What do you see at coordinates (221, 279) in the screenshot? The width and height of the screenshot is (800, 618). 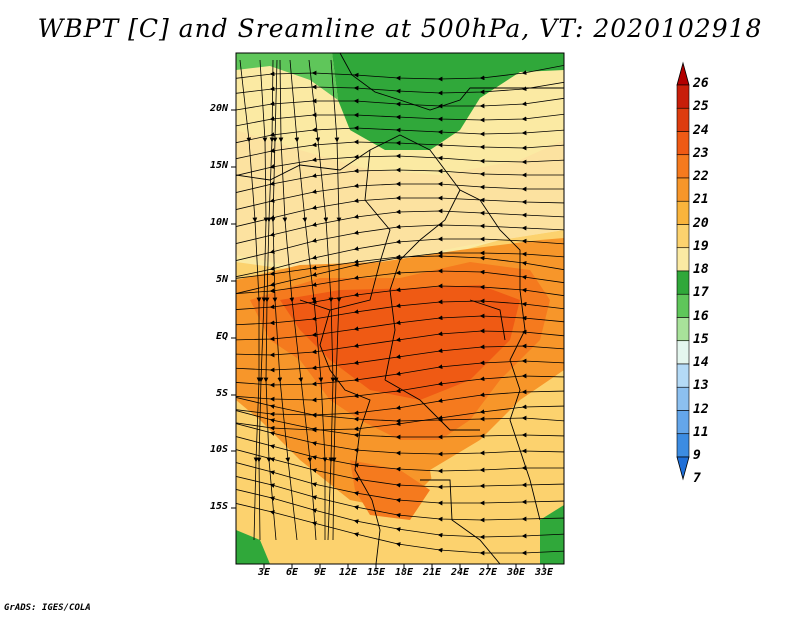 I see `lat-tick-label: 5N` at bounding box center [221, 279].